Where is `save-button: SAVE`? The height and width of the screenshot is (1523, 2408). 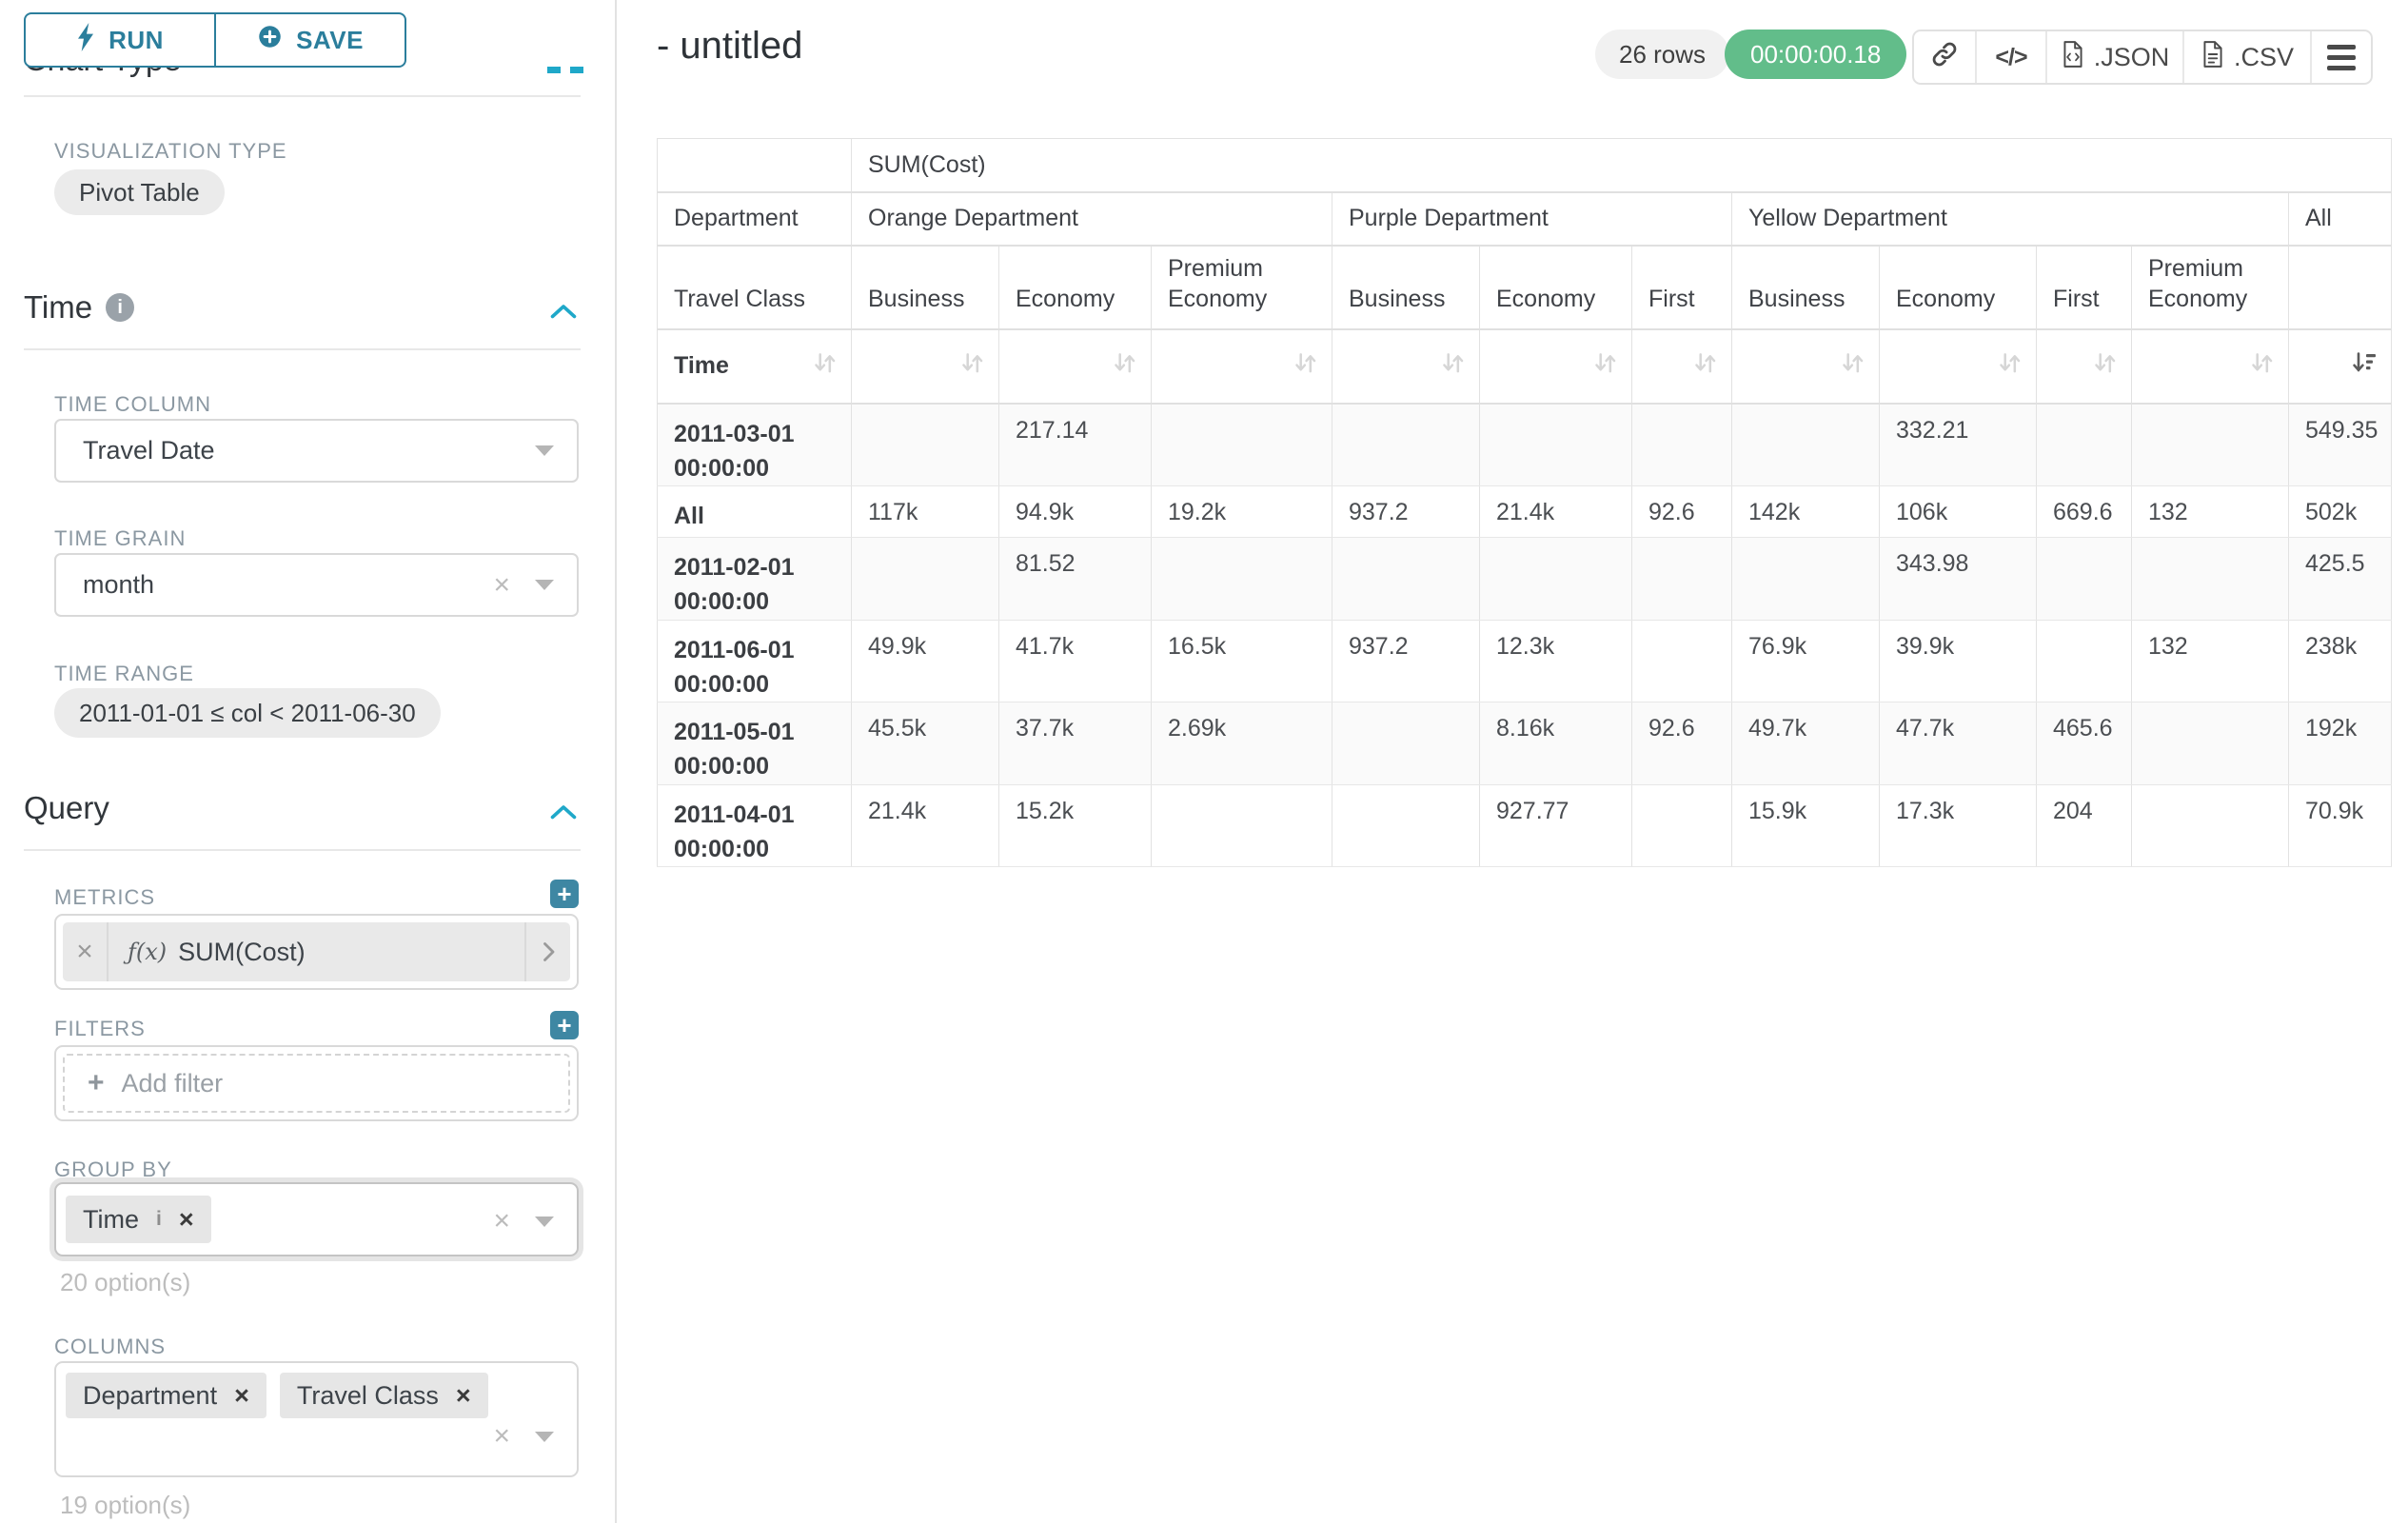
save-button: SAVE is located at coordinates (309, 40).